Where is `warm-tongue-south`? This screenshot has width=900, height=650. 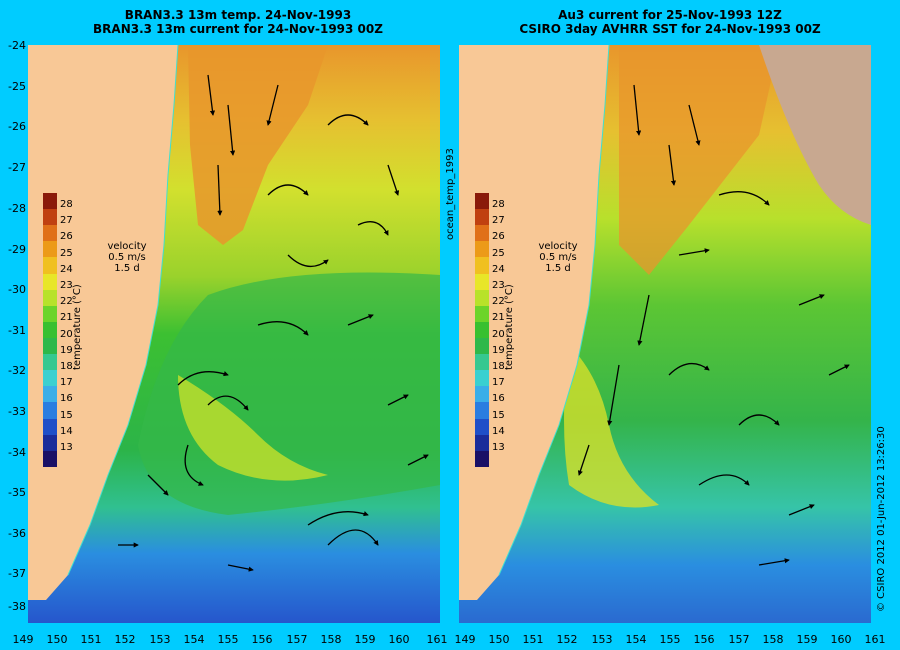
warm-tongue-south is located at coordinates (611, 426).